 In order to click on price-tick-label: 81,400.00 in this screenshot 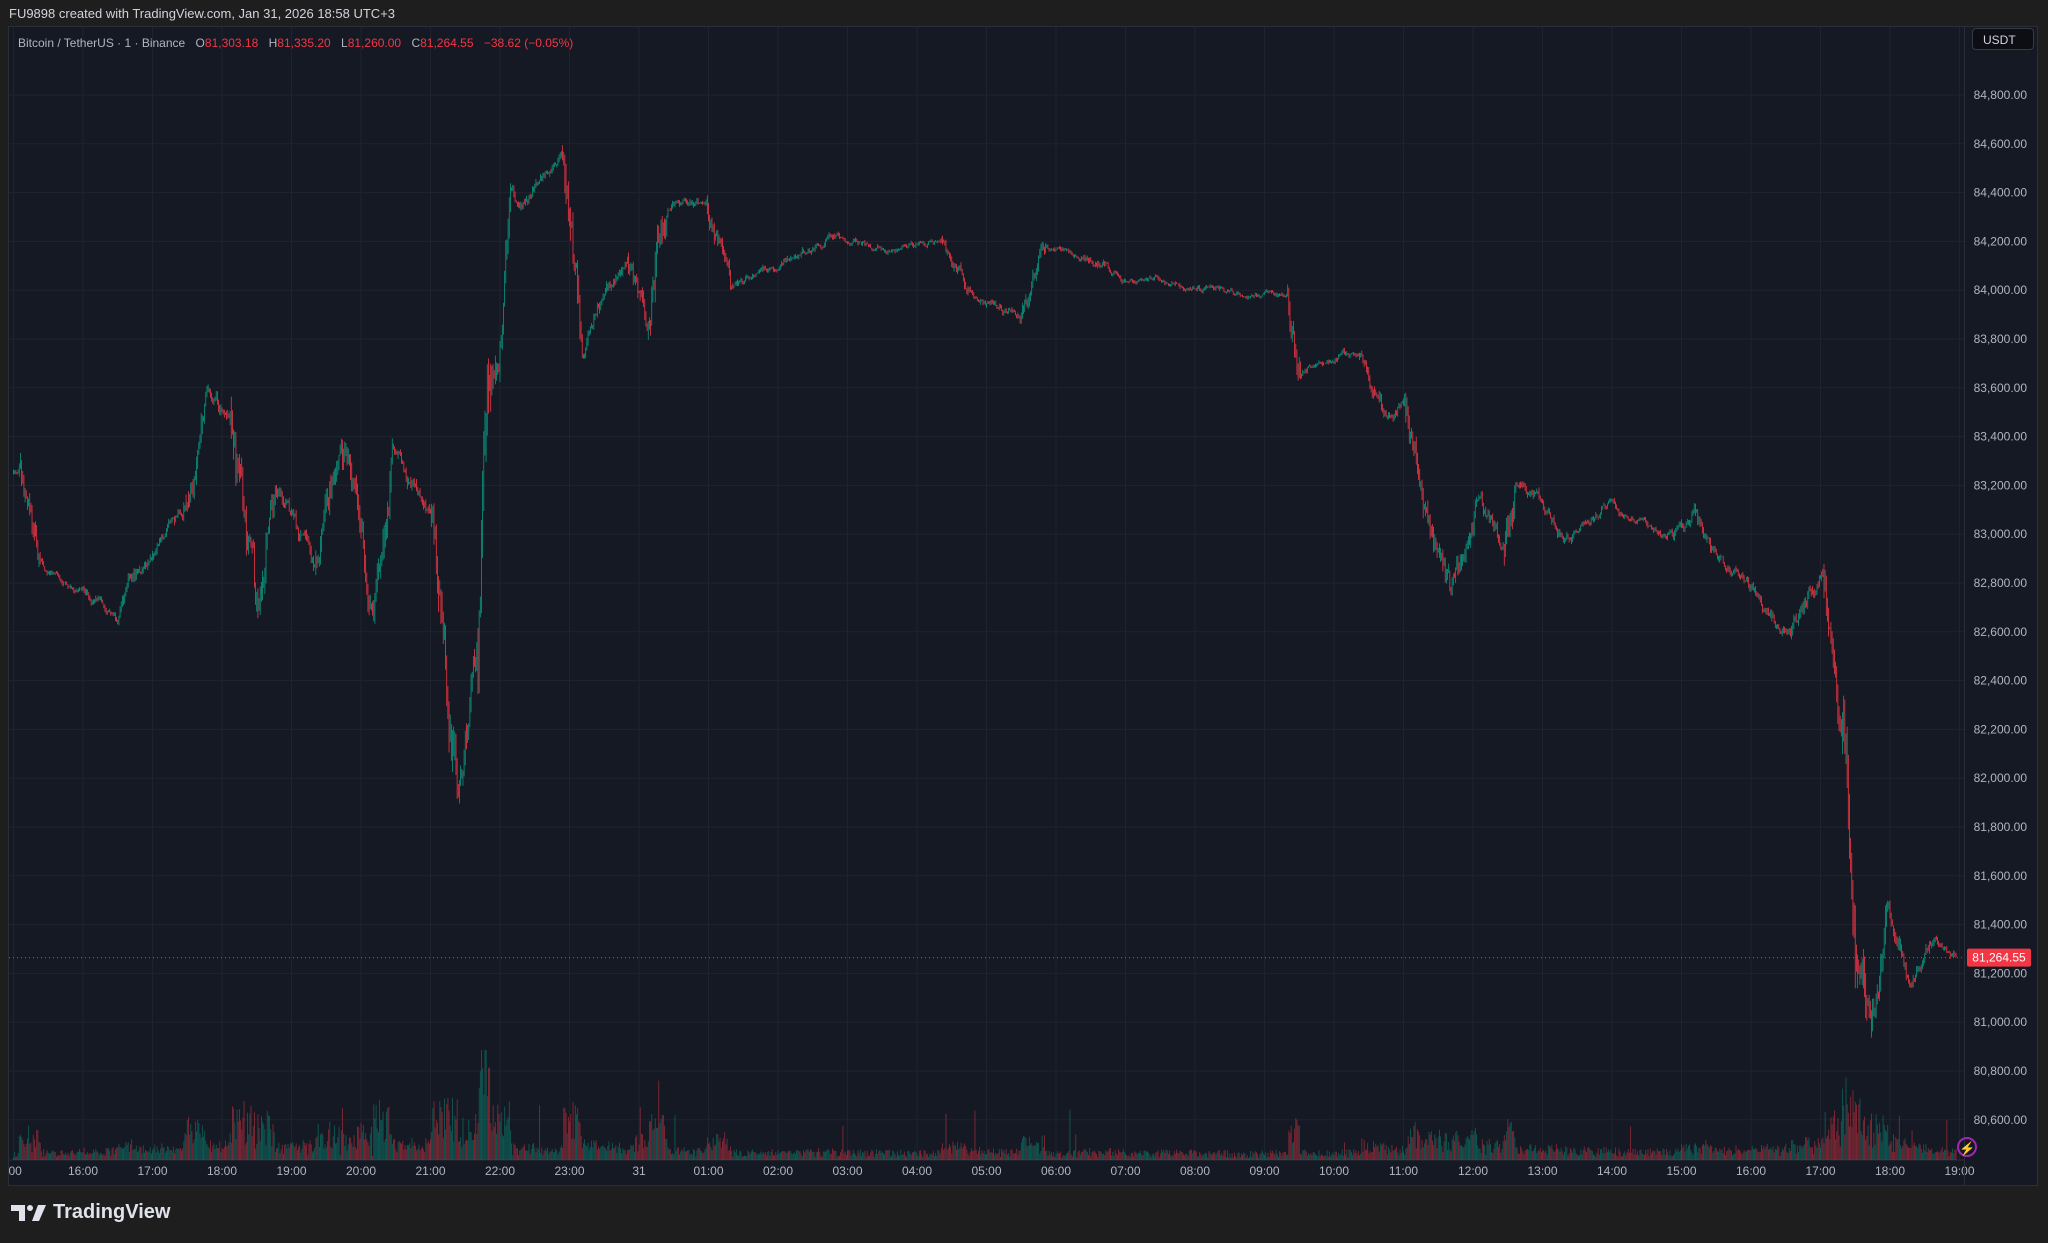, I will do `click(2001, 925)`.